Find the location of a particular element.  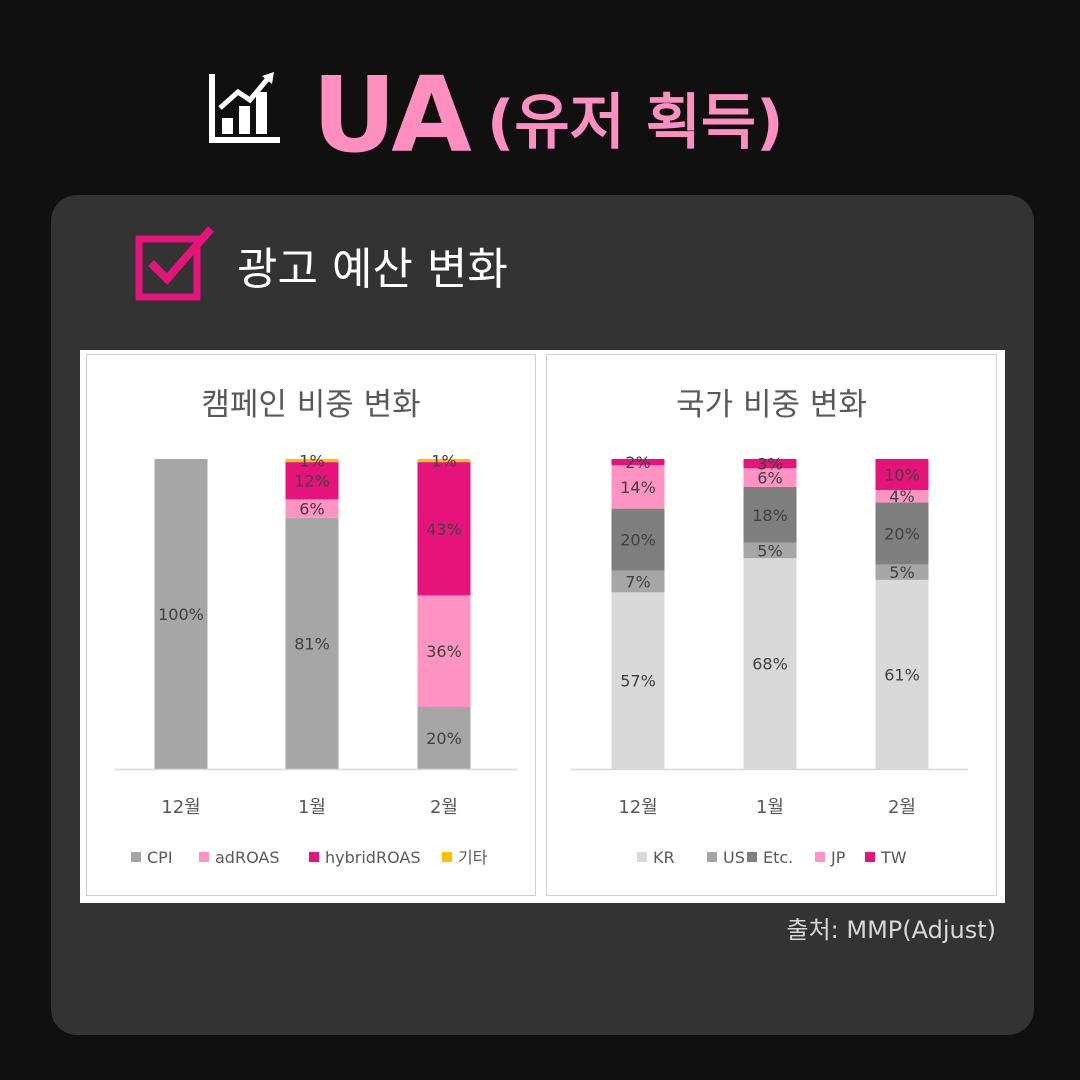

data-label: 2% is located at coordinates (637, 462).